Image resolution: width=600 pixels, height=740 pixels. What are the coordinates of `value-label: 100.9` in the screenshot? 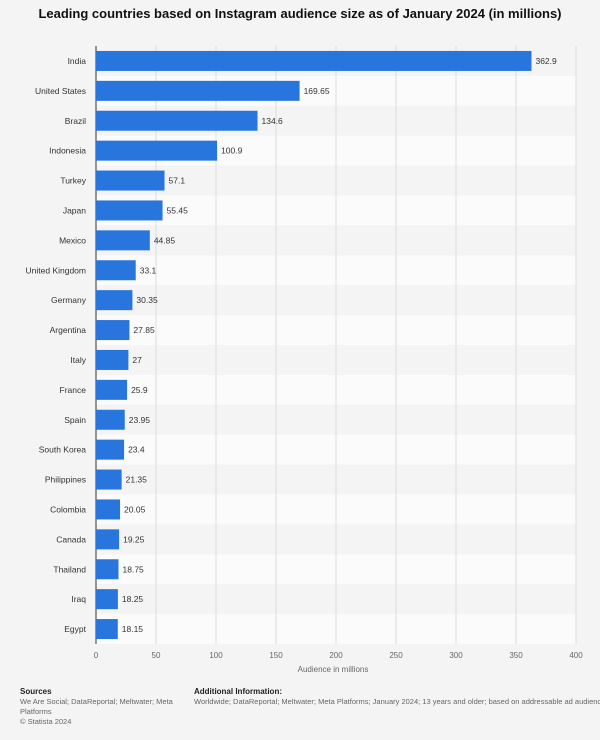 It's located at (232, 151).